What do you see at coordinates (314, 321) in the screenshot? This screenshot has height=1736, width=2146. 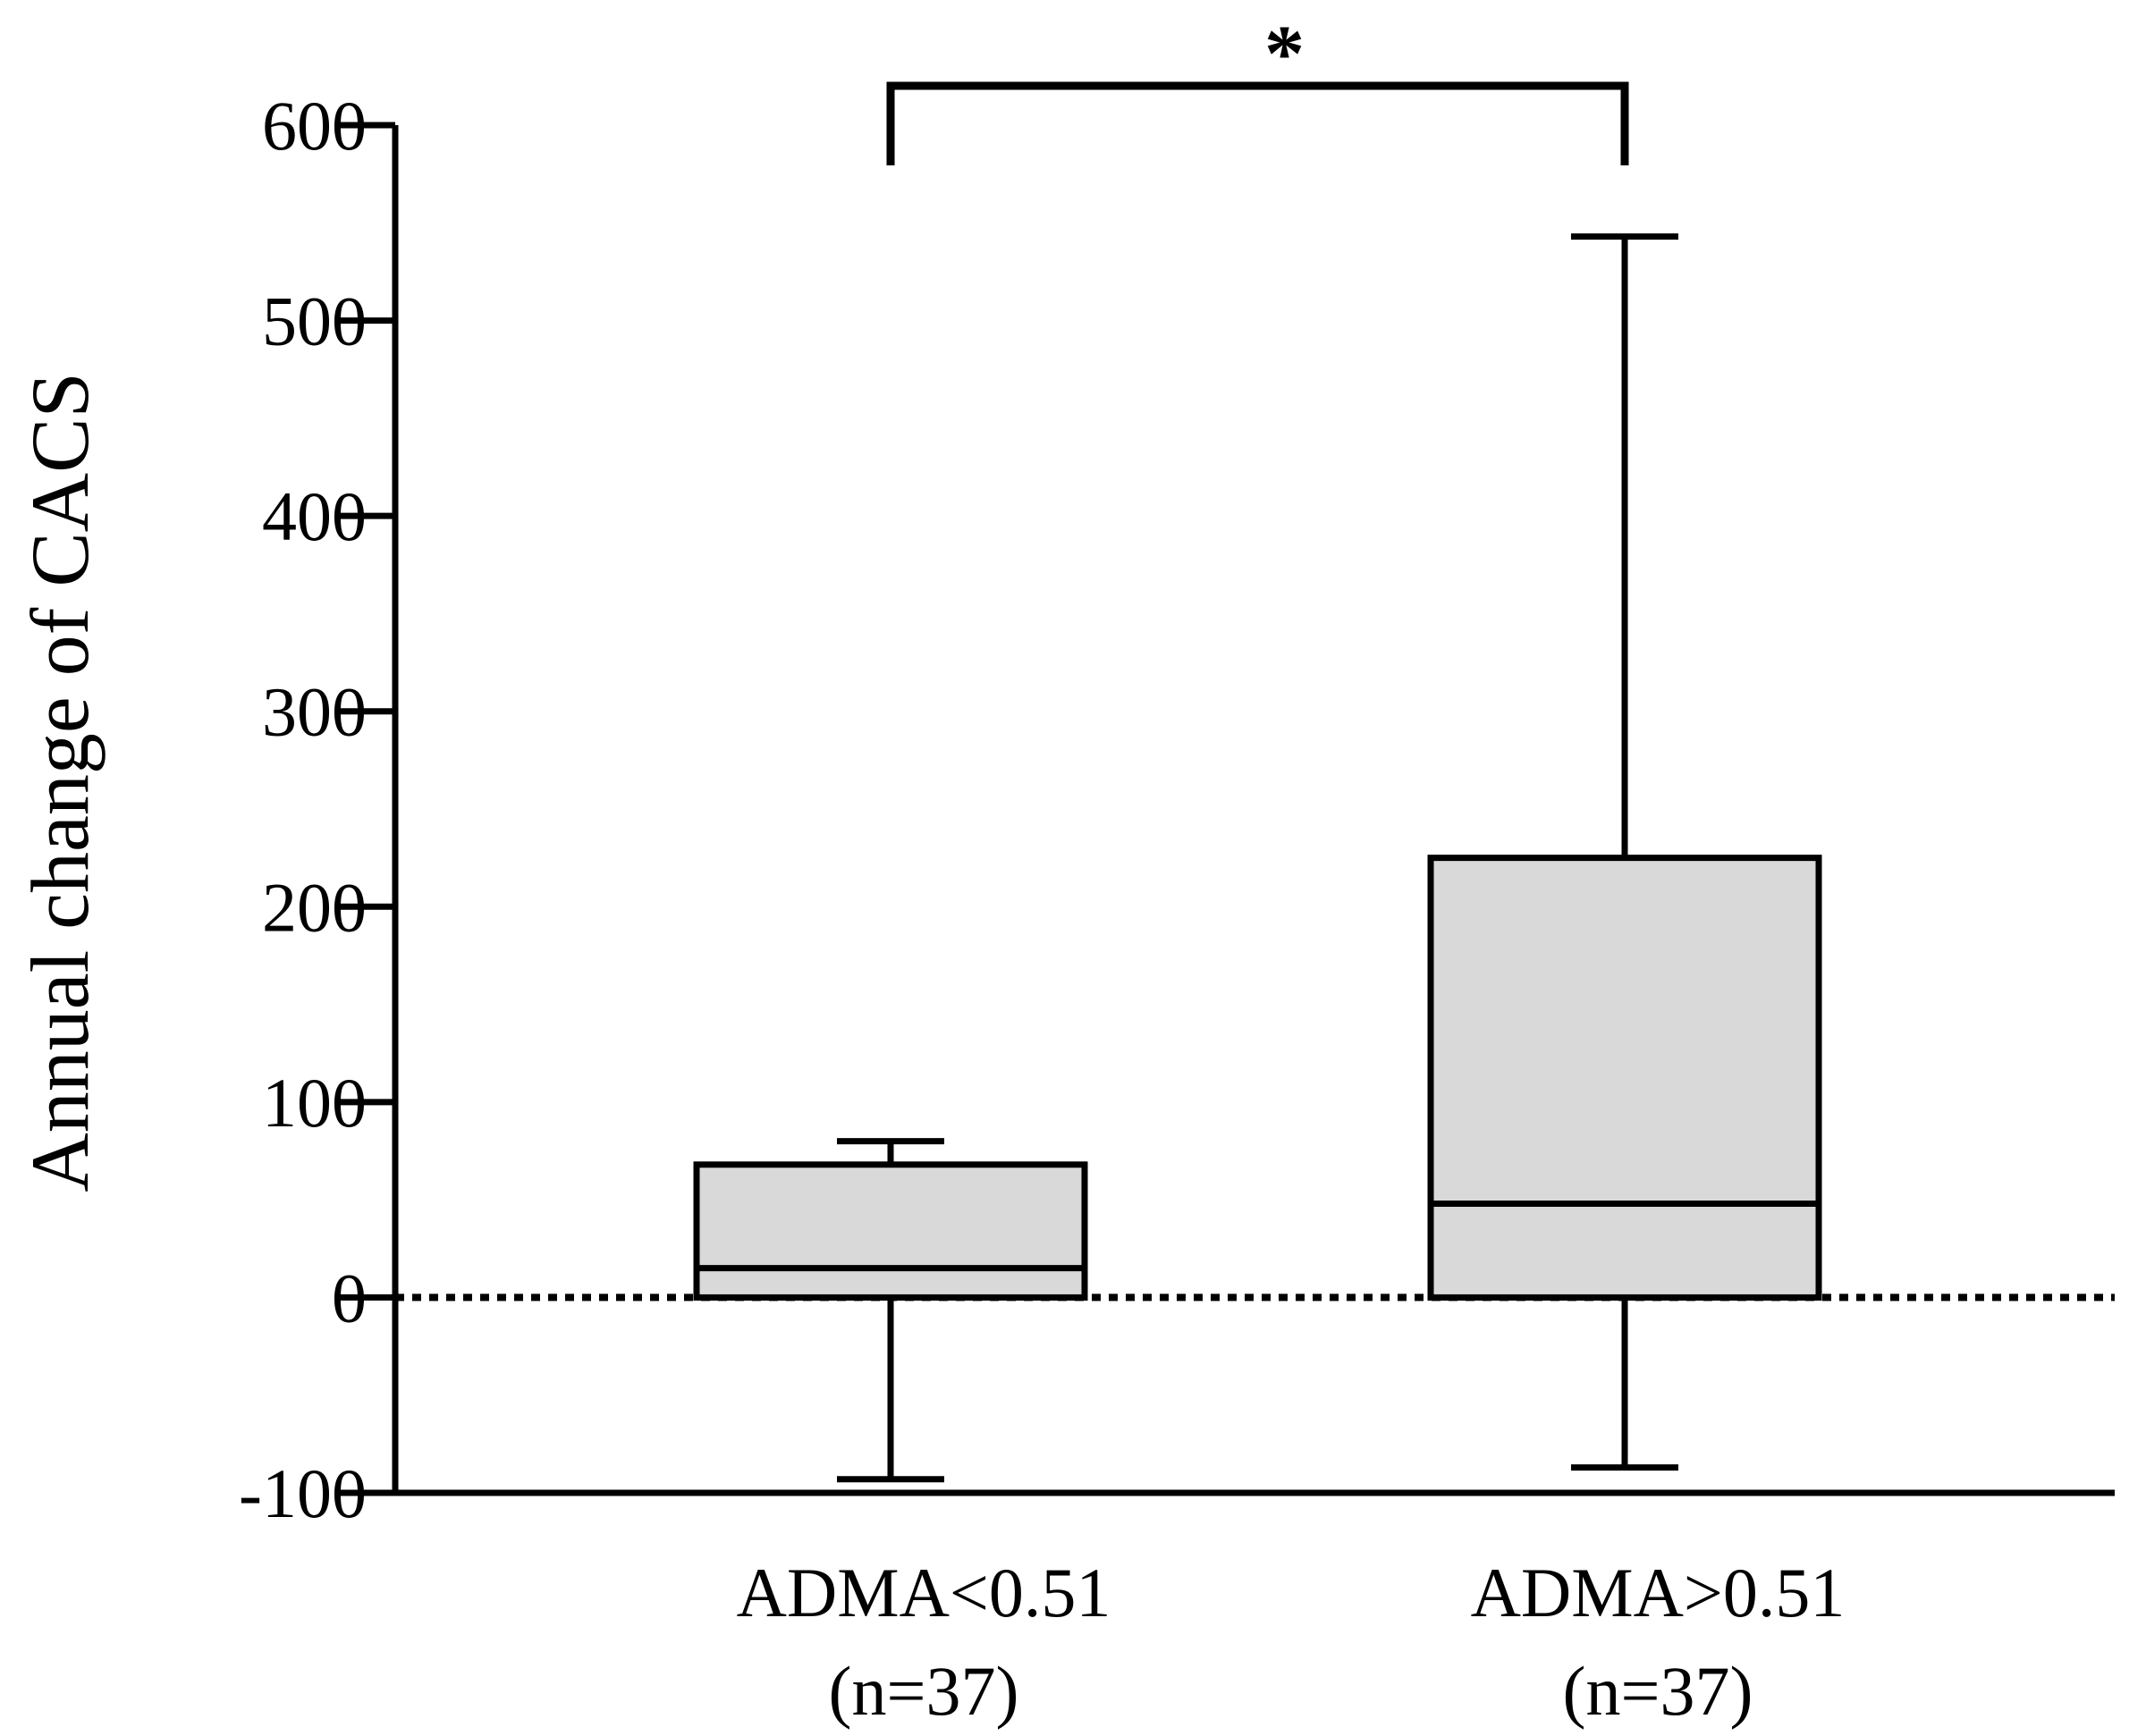 I see `y-tick-label-500: 500` at bounding box center [314, 321].